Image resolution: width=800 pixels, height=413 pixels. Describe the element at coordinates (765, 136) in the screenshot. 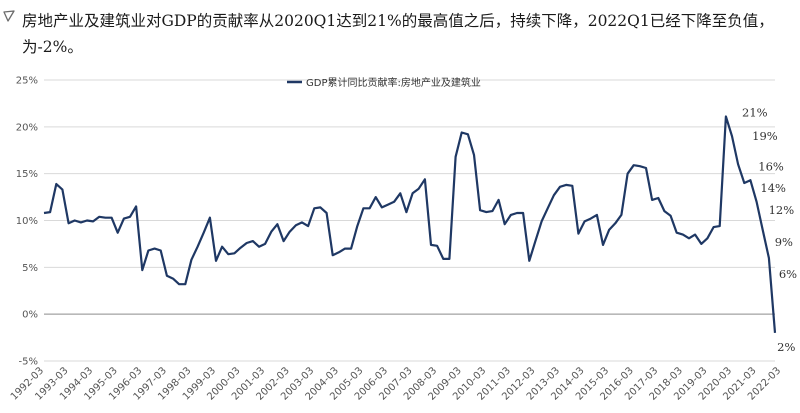

I see `data-label: 19%` at that location.